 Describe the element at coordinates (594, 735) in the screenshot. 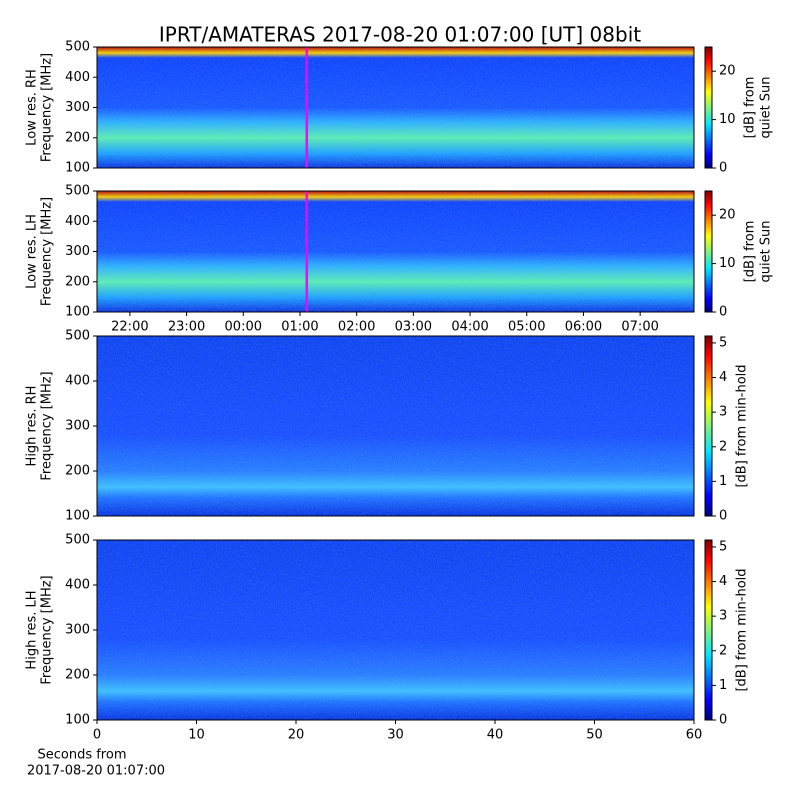

I see `x-tick-label: 50` at that location.